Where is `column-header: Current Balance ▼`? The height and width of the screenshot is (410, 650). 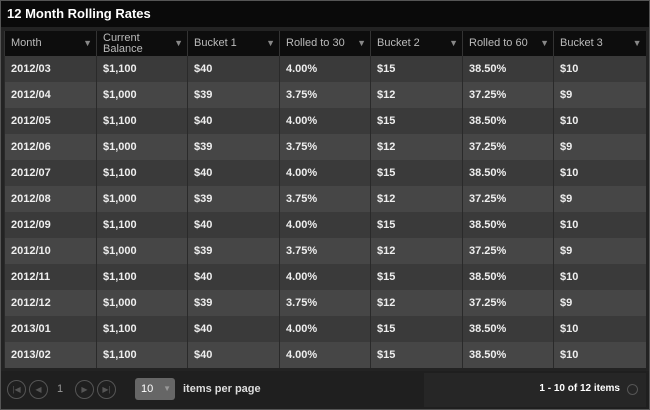 column-header: Current Balance ▼ is located at coordinates (142, 43).